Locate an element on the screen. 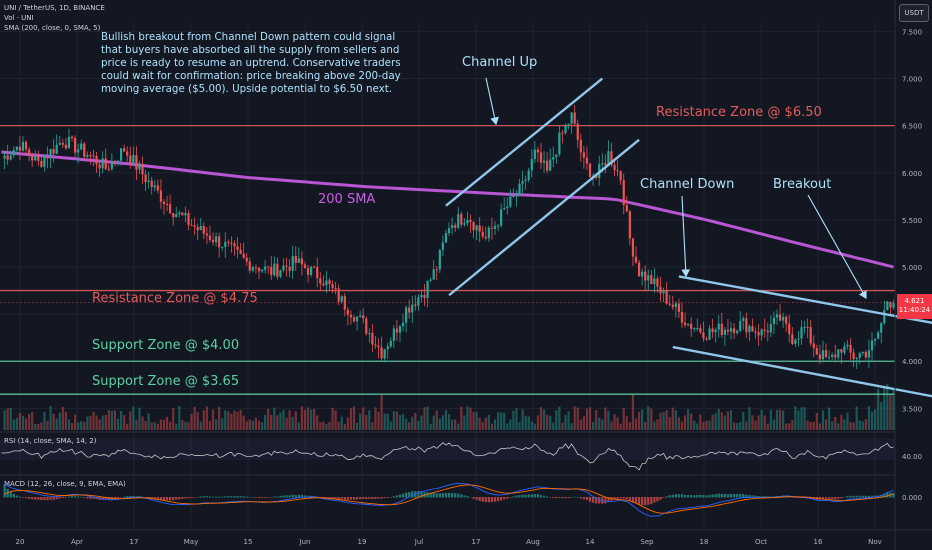 The width and height of the screenshot is (932, 550). symbol-title: UNI / TetherUS, 1D, BINANCE is located at coordinates (54, 8).